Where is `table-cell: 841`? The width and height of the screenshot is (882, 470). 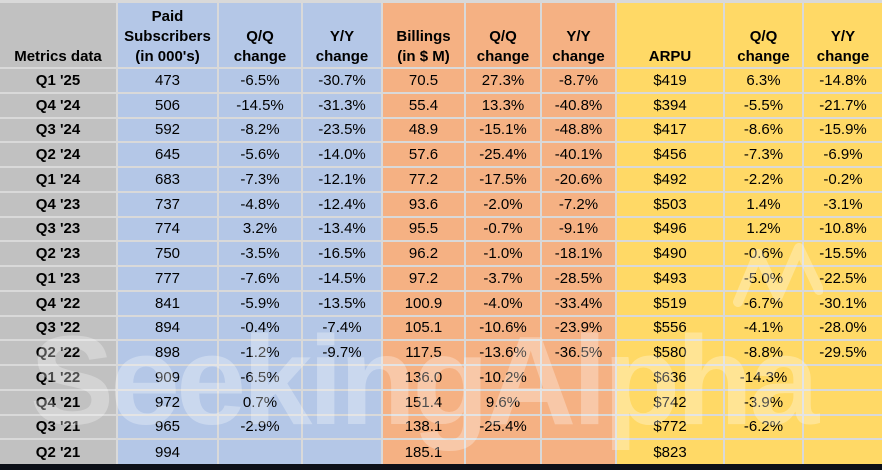 table-cell: 841 is located at coordinates (167, 303).